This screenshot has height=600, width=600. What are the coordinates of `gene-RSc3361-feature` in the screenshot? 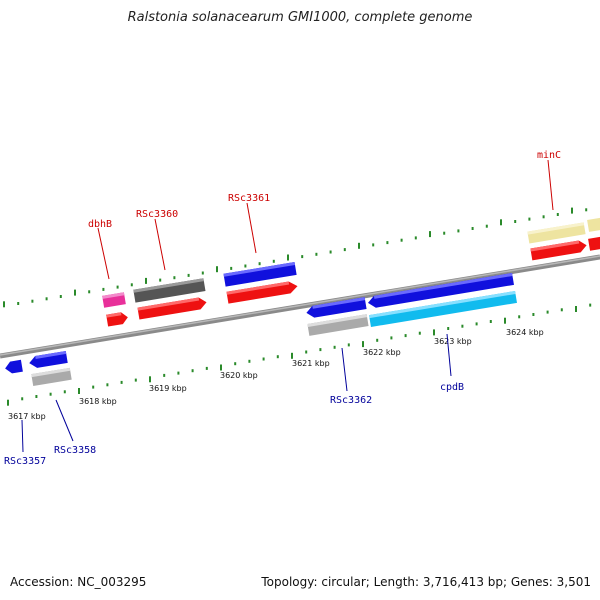 It's located at (262, 292).